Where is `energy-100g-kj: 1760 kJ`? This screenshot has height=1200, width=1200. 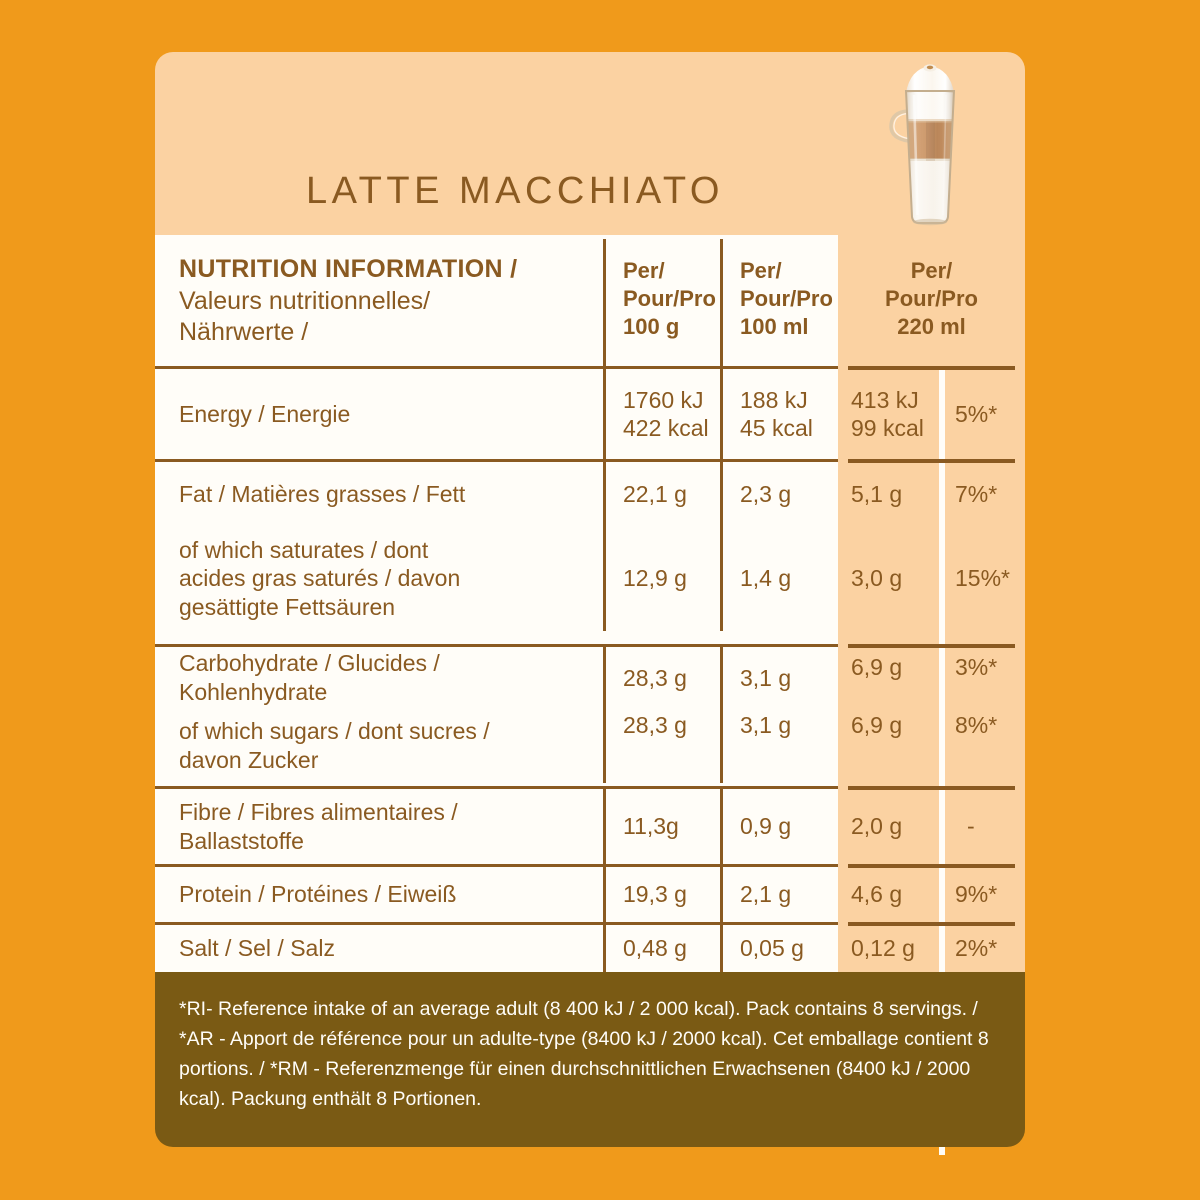
energy-100g-kj: 1760 kJ is located at coordinates (663, 399).